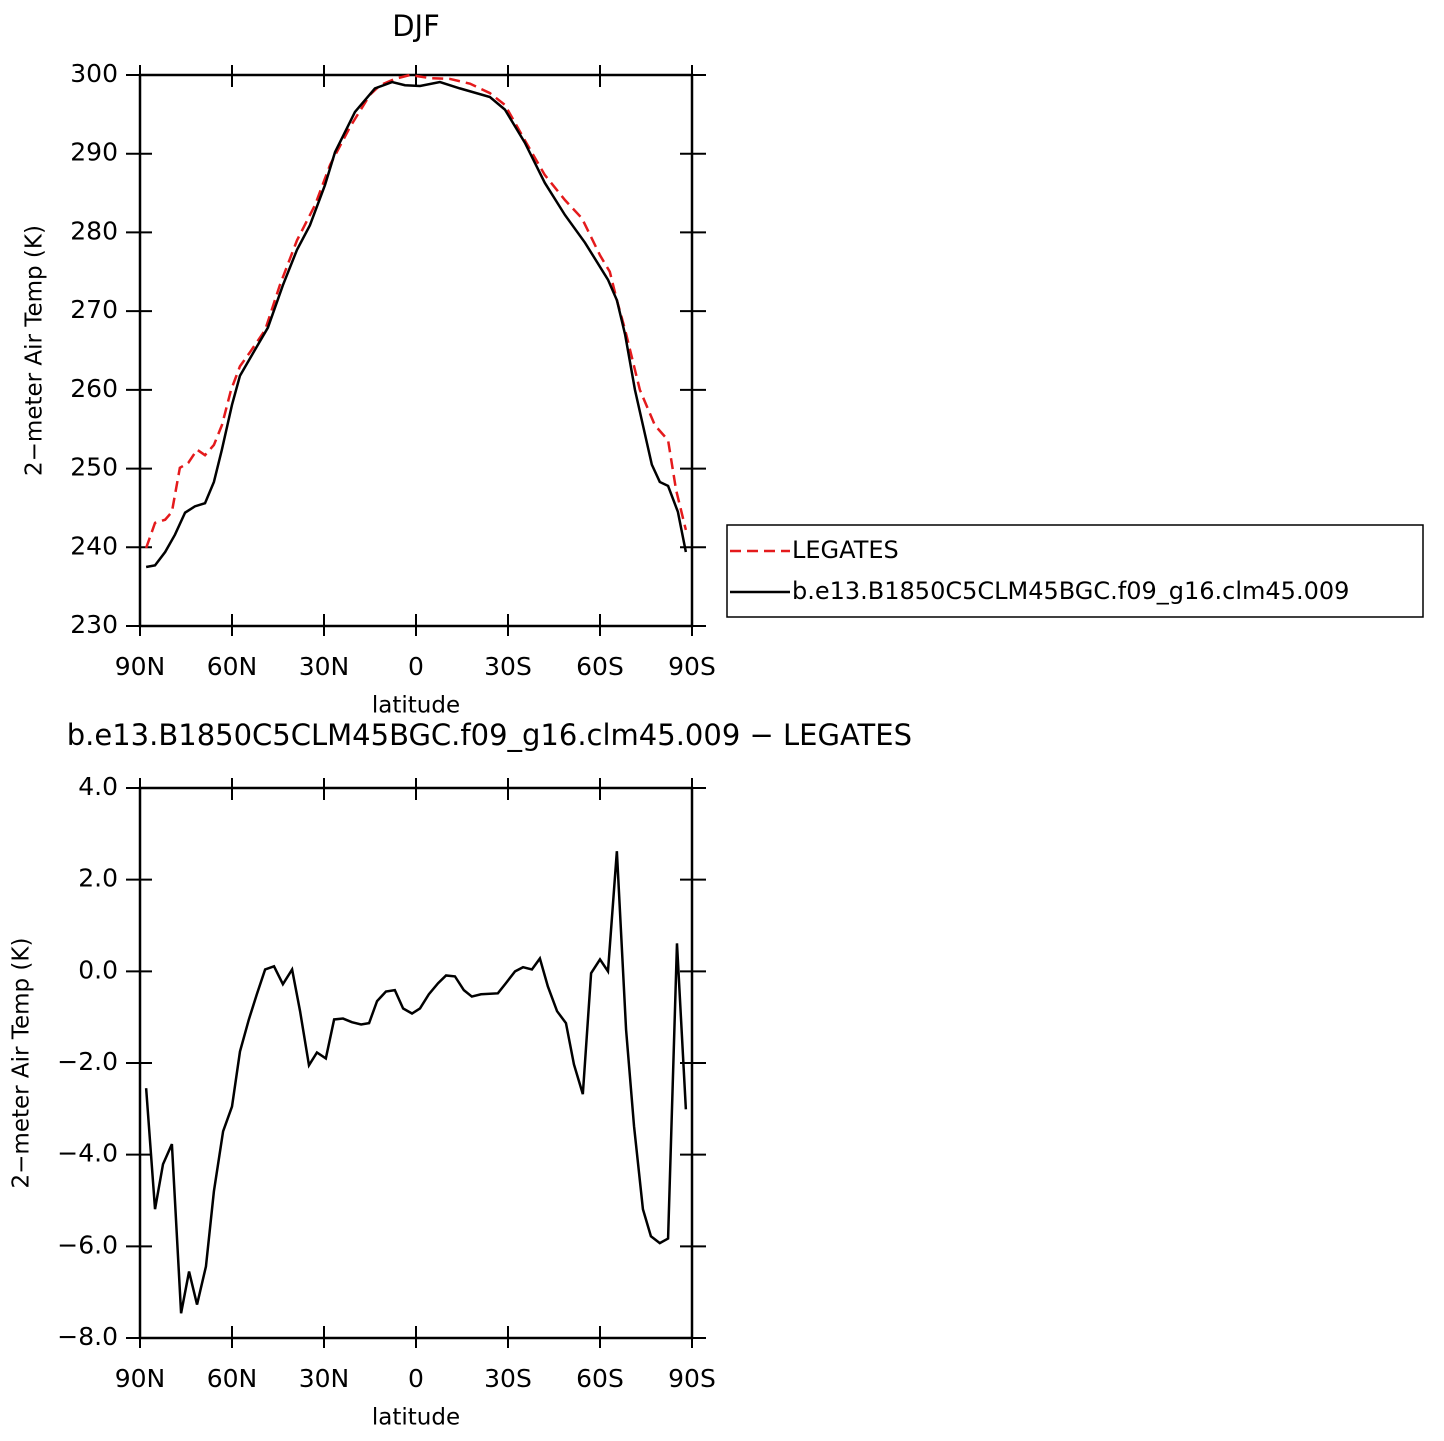 This screenshot has width=1444, height=1441. What do you see at coordinates (87, 1336) in the screenshot?
I see `y-tick-label: −8.0` at bounding box center [87, 1336].